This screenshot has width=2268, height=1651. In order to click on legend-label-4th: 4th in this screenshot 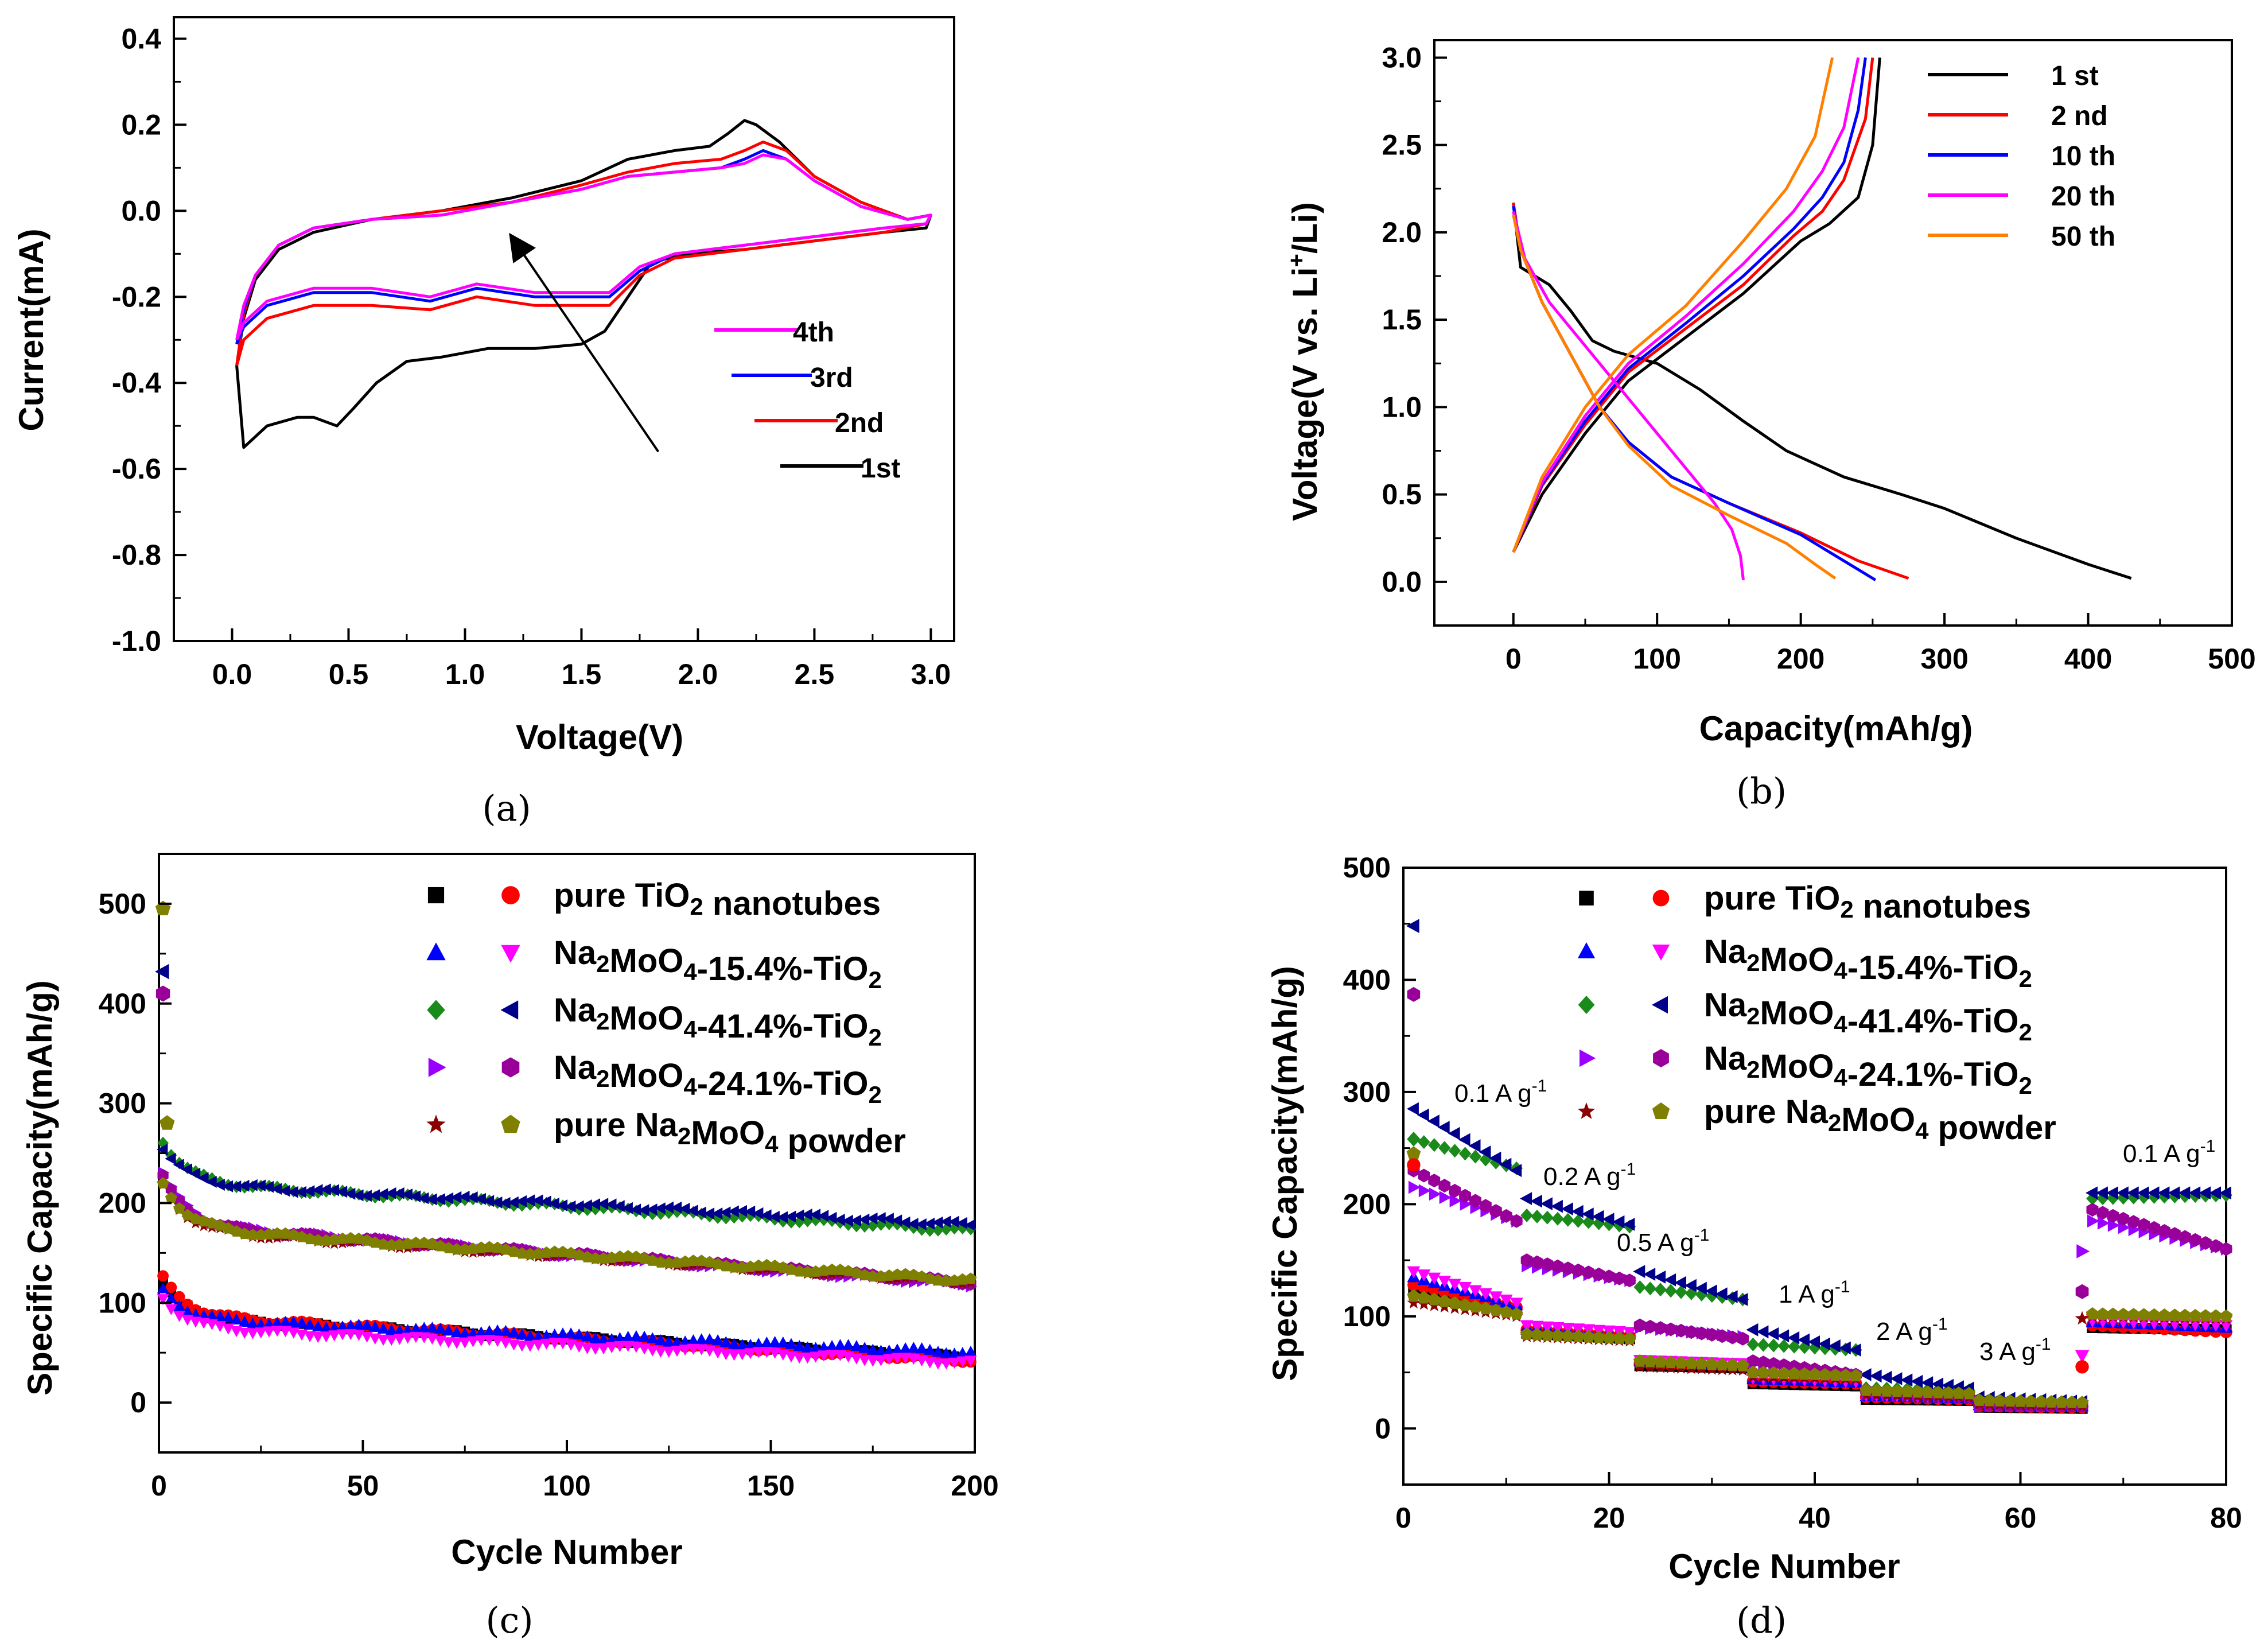, I will do `click(813, 332)`.